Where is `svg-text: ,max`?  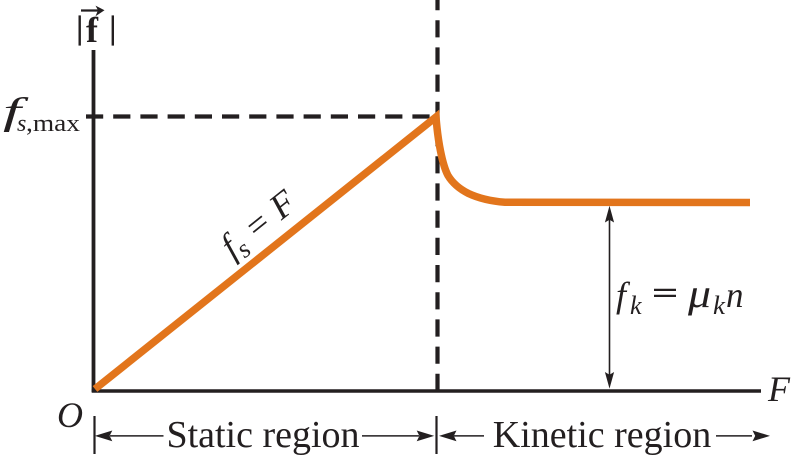
svg-text: ,max is located at coordinates (53, 124).